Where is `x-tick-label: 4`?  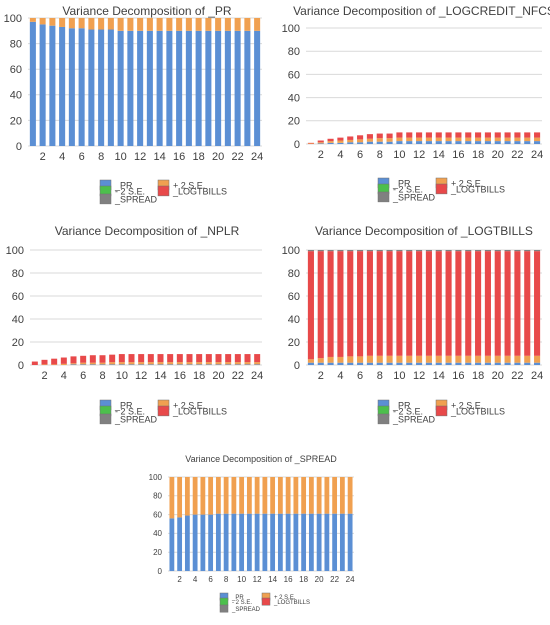 x-tick-label: 4 is located at coordinates (195, 579).